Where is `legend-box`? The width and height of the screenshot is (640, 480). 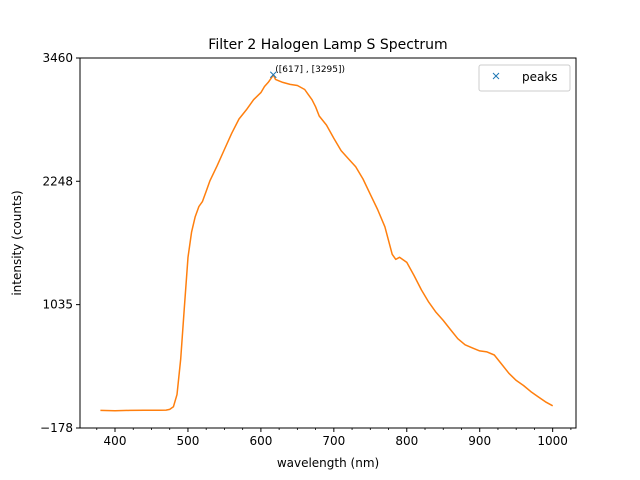
legend-box is located at coordinates (524, 78).